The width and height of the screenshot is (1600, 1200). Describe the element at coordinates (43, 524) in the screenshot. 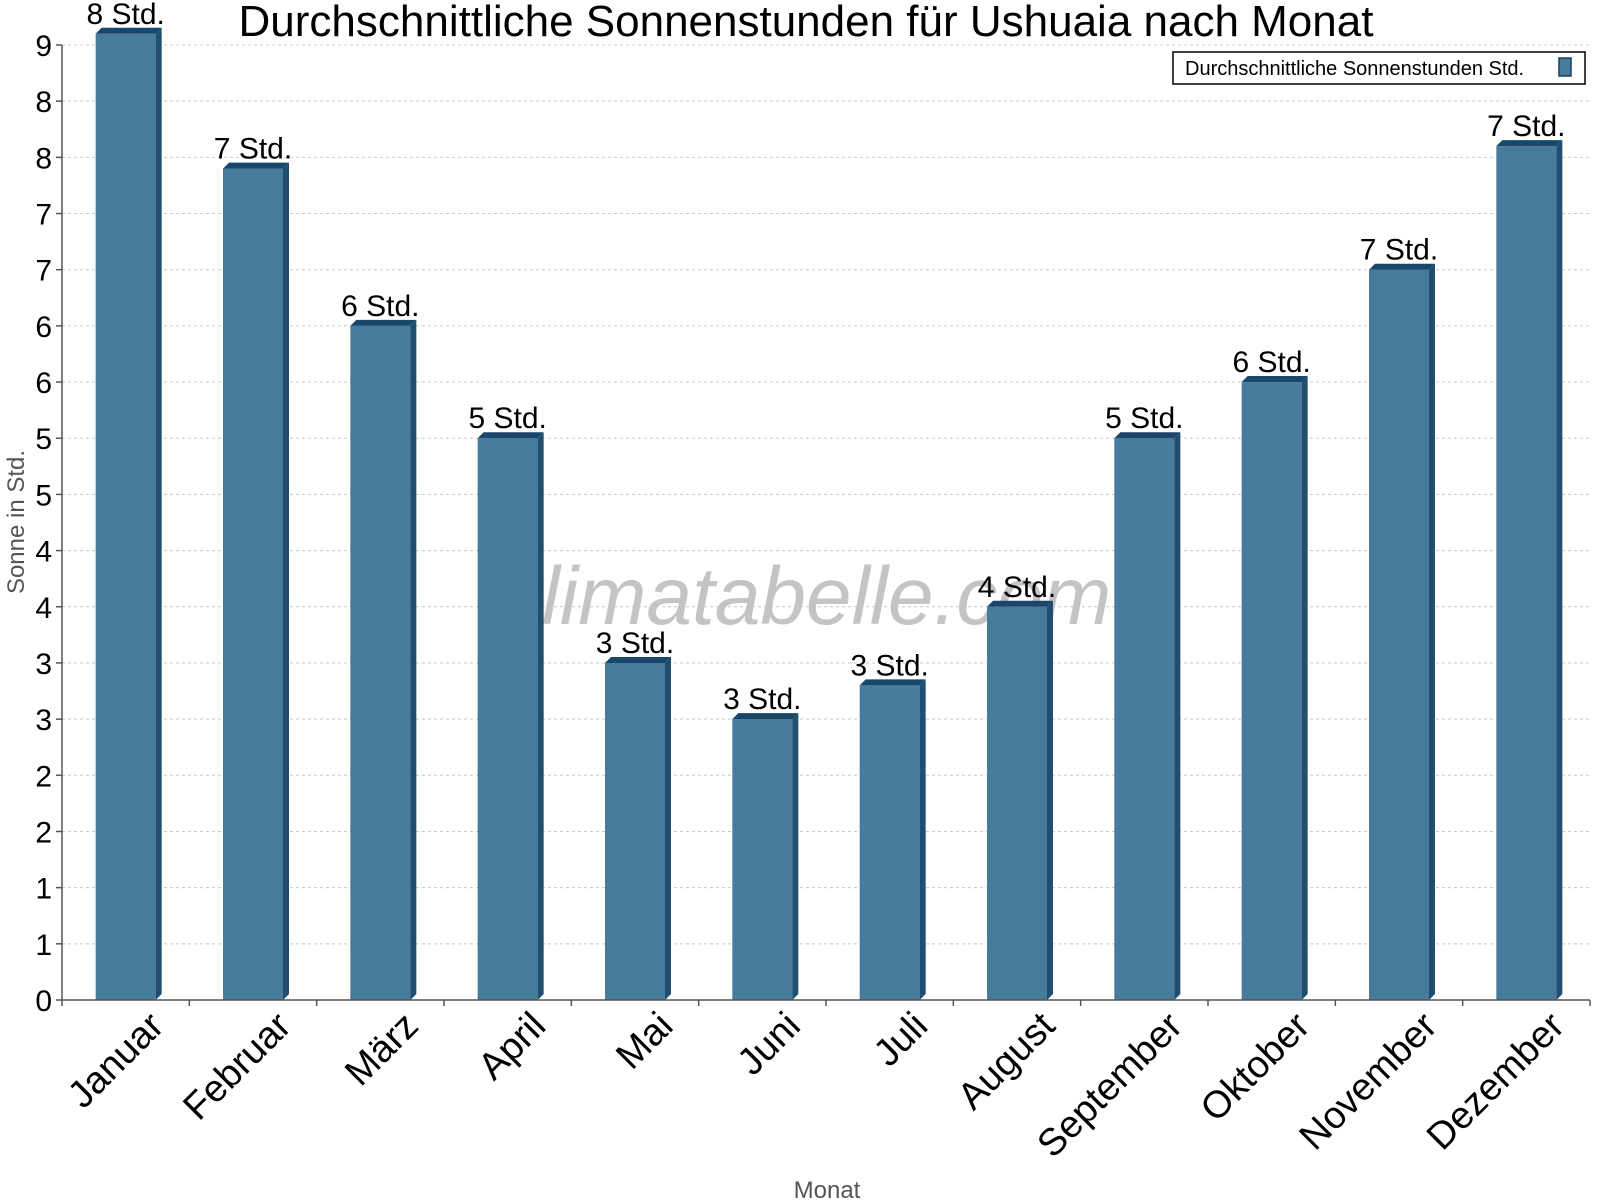

I see `y-tick-labels: 0 1 1 2 2 3 3 4 4 5 5 6 6 7 7 8 8 9` at that location.